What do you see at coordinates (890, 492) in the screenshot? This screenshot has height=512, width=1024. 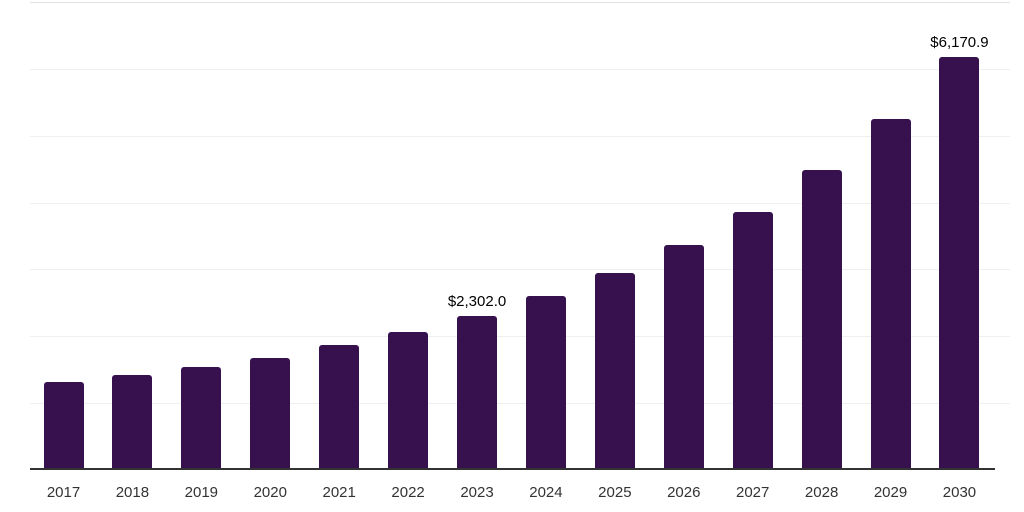 I see `tick-label-2029: 2029` at bounding box center [890, 492].